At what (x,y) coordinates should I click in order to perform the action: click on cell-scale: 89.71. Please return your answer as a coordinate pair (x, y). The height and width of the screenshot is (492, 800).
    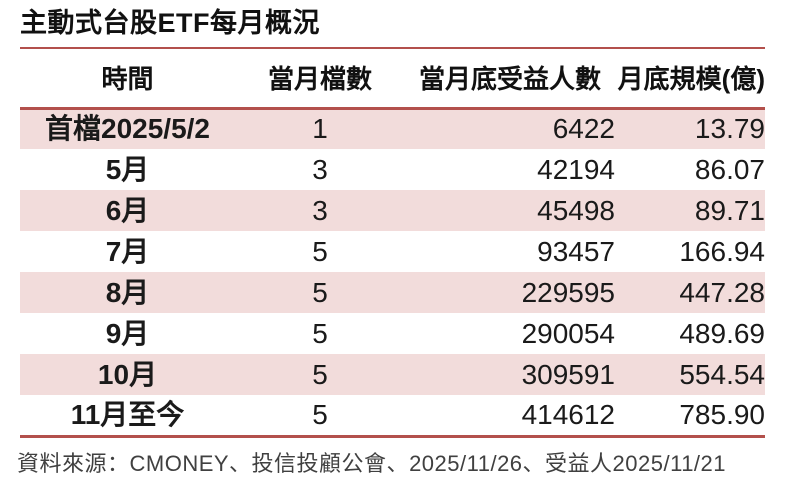
    Looking at the image, I should click on (729, 210).